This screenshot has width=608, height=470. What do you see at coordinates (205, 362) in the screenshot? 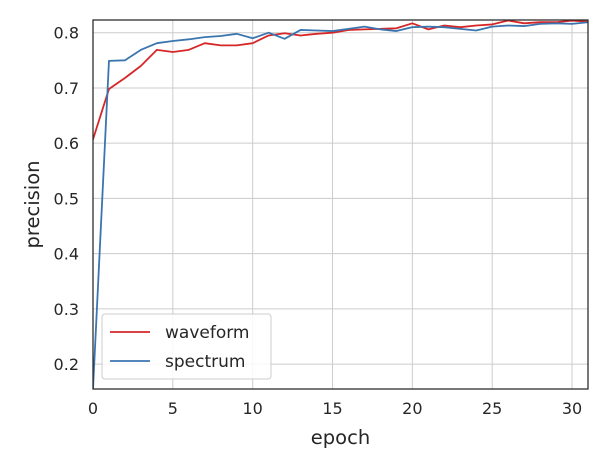
I see `legend-label-spectrum: spectrum` at bounding box center [205, 362].